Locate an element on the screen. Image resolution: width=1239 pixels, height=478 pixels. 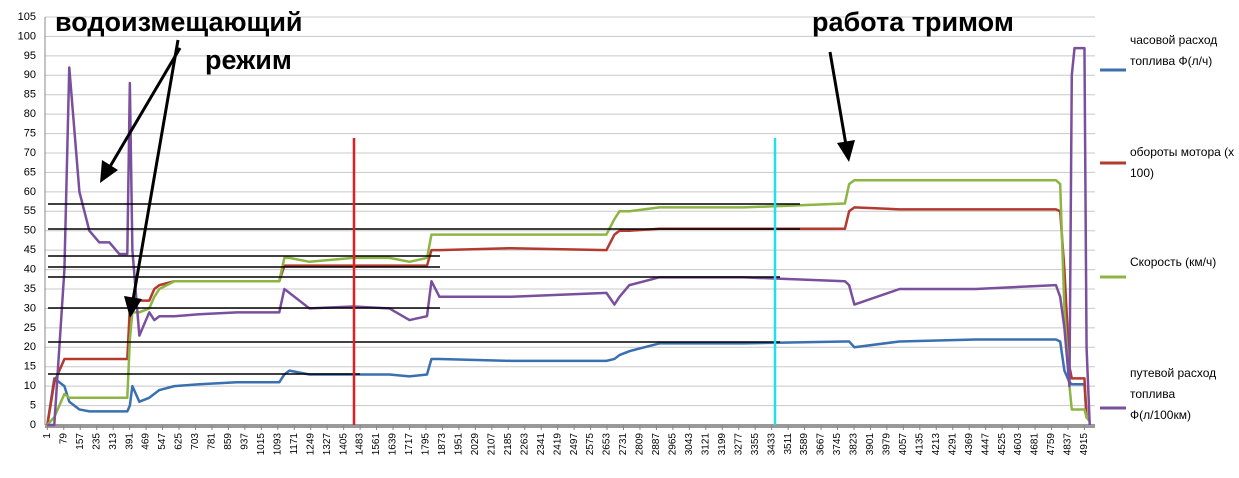
x-tick-label: 4213 is located at coordinates (936, 444).